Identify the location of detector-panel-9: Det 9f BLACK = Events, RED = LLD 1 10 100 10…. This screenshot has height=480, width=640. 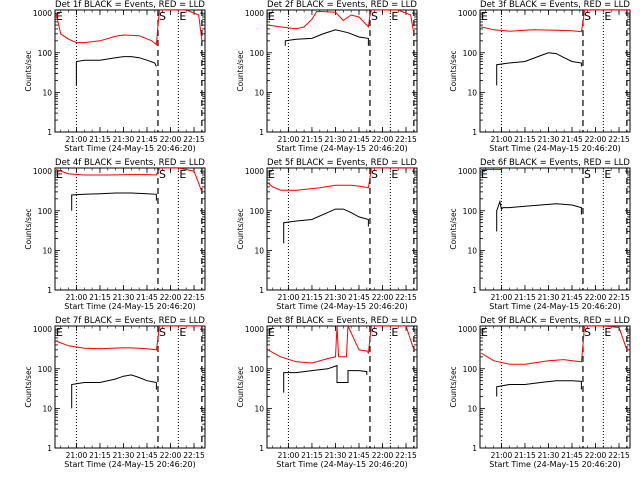
(540, 392).